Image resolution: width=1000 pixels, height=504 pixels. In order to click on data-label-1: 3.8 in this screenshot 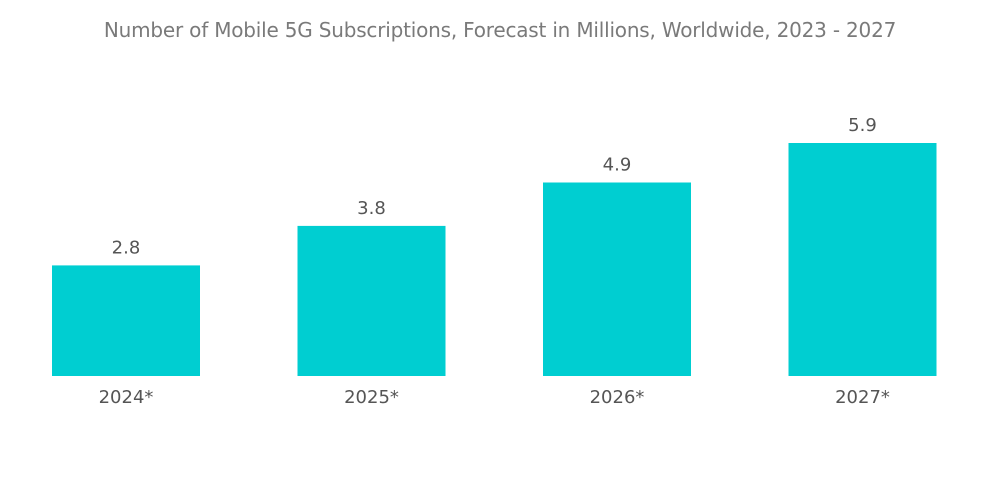, I will do `click(371, 208)`.